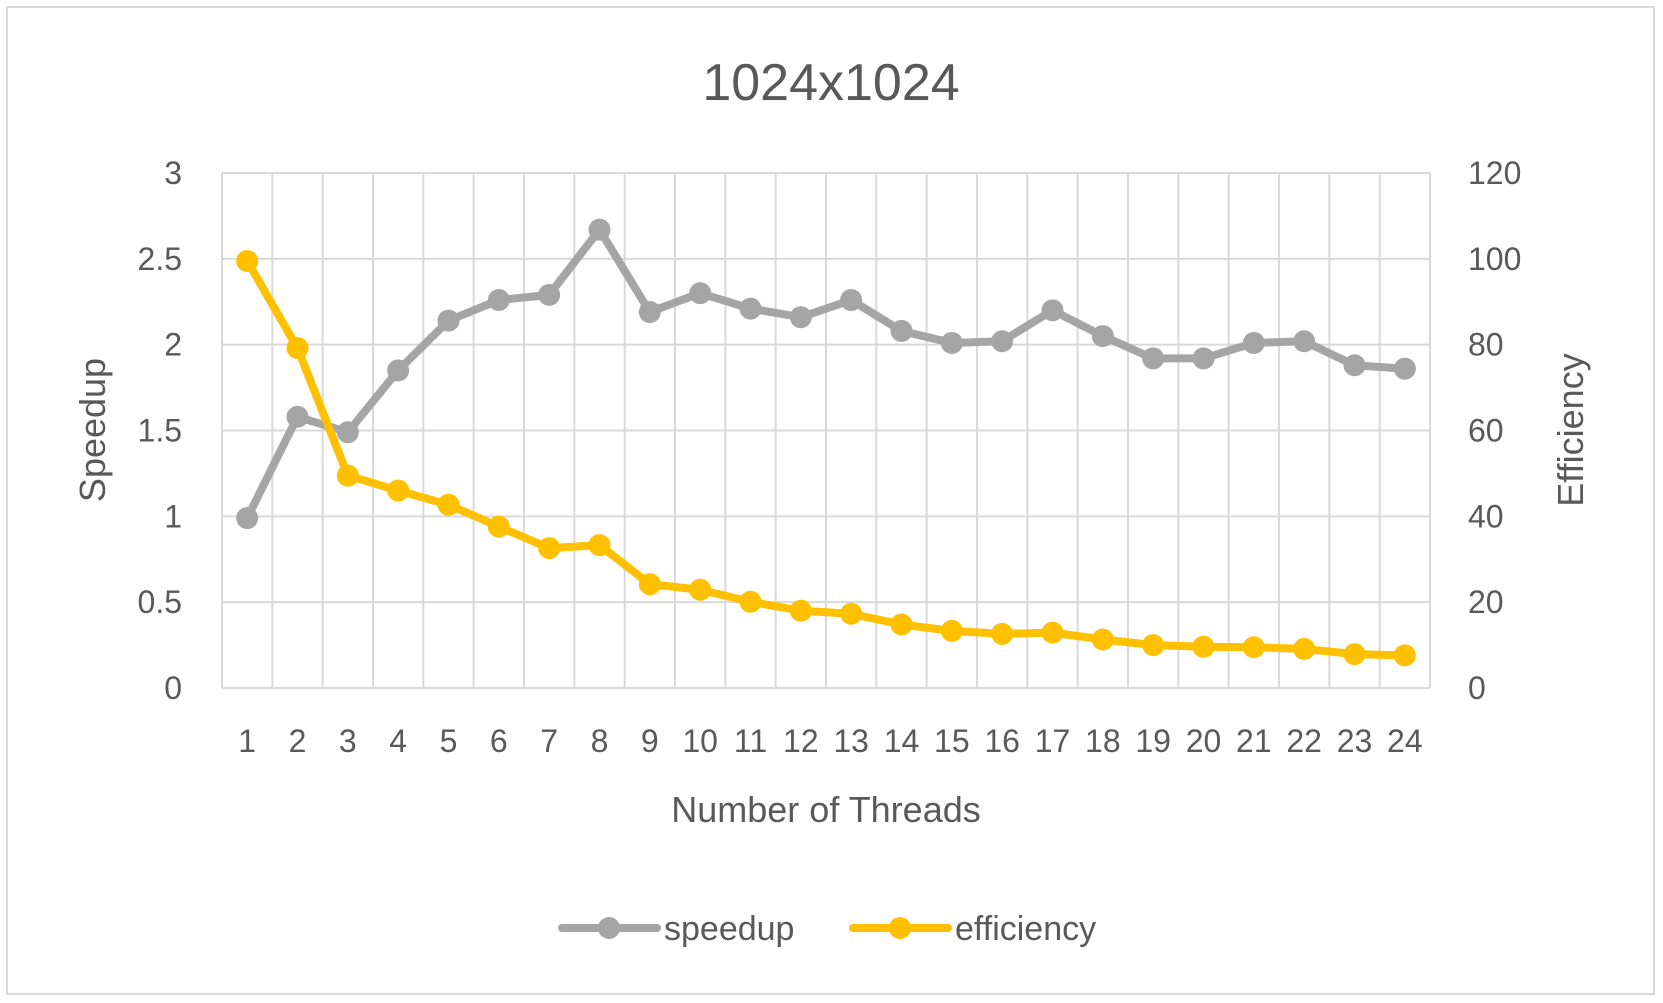 This screenshot has height=1003, width=1663. What do you see at coordinates (449, 741) in the screenshot?
I see `x-tick-label: 5` at bounding box center [449, 741].